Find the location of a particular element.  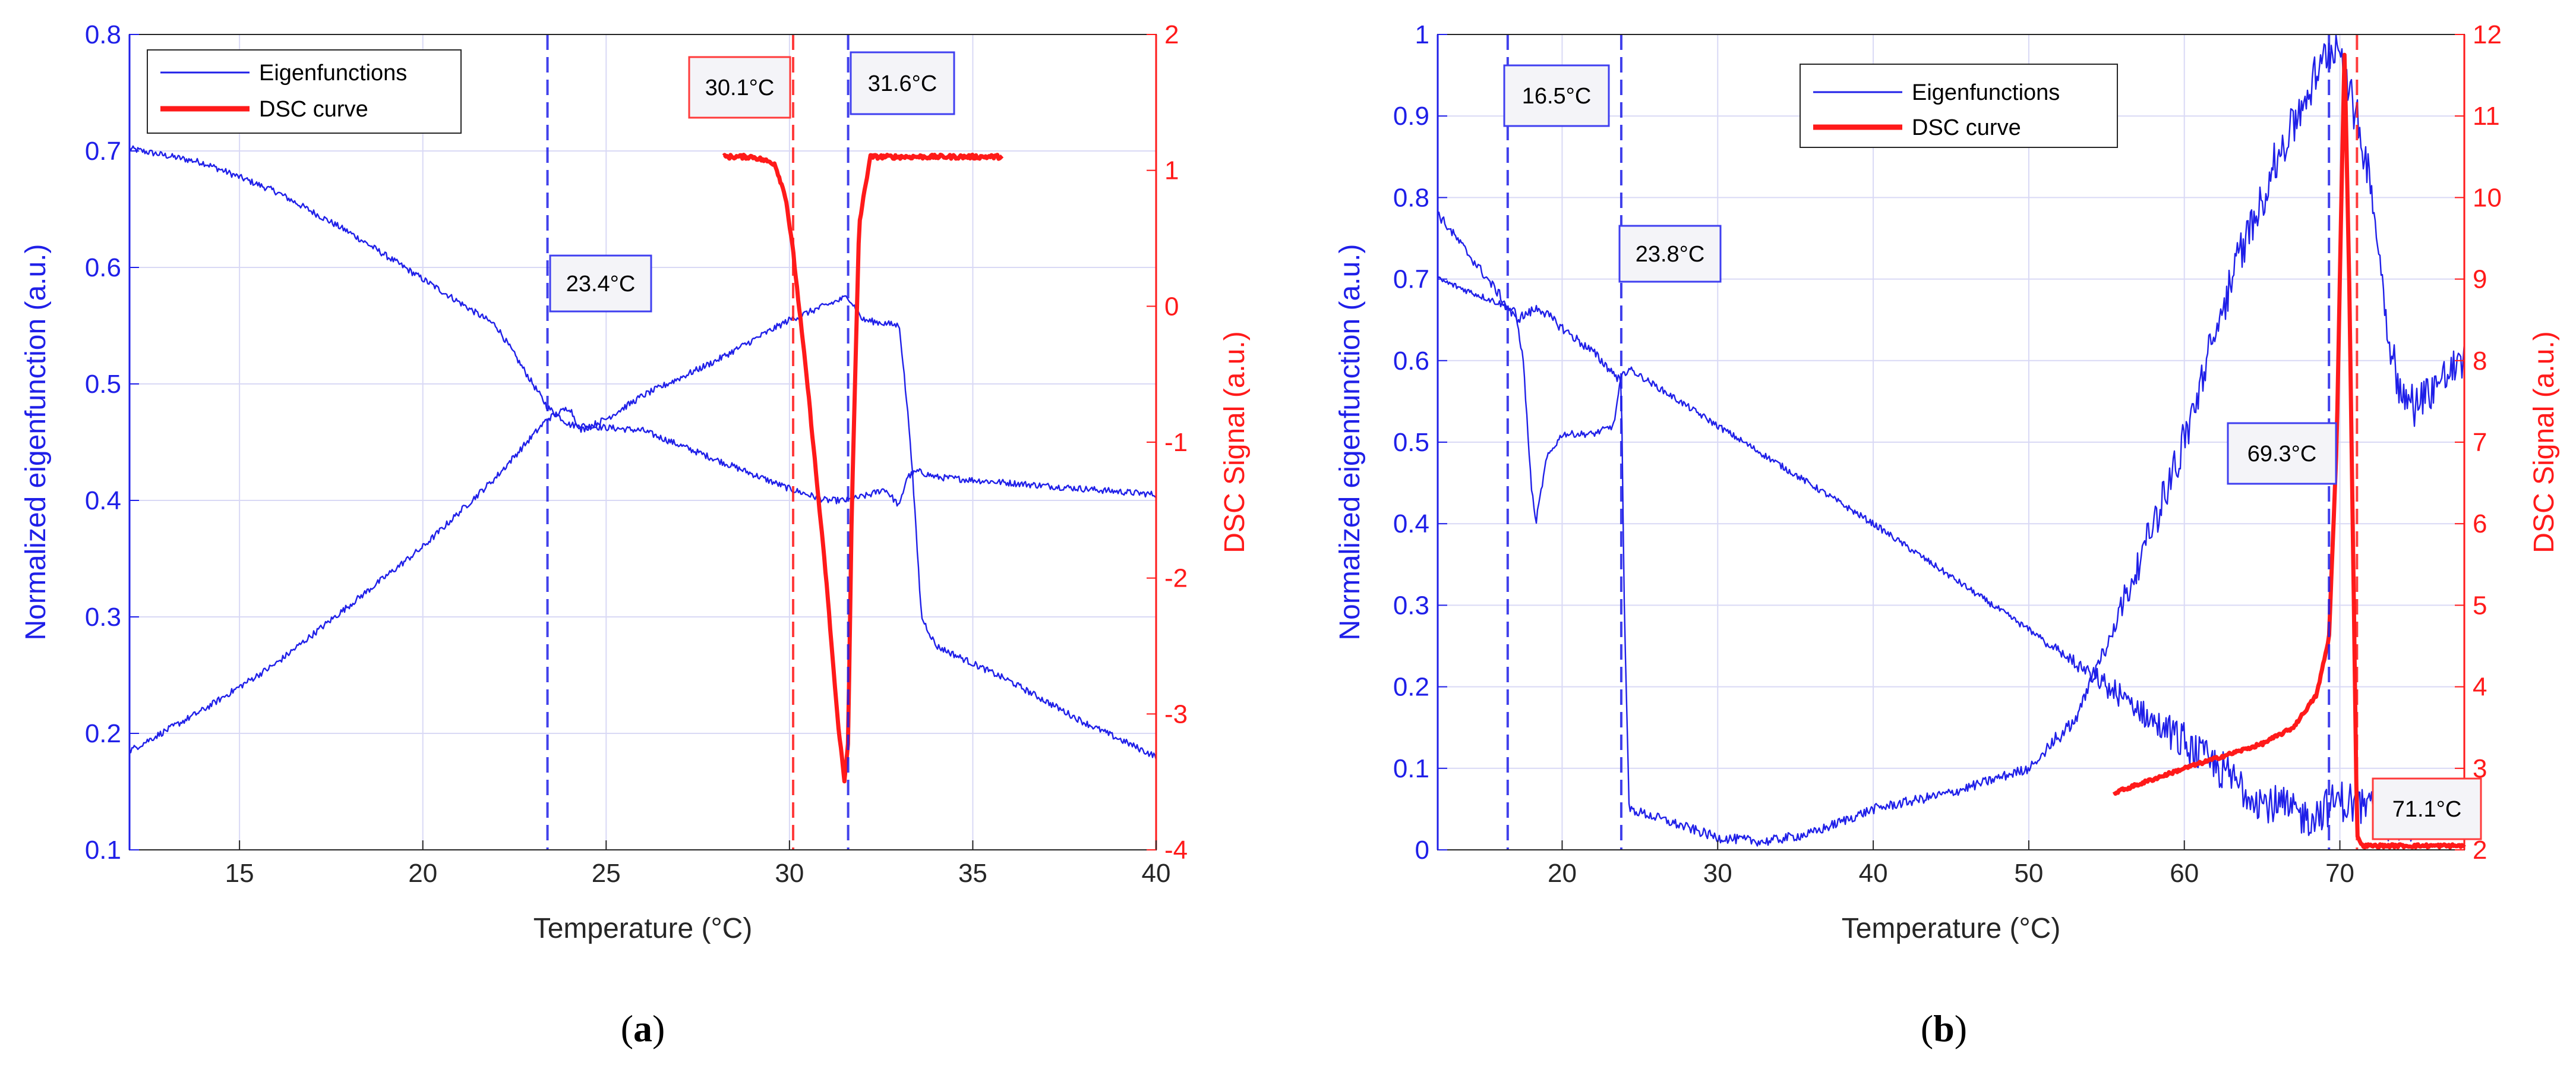

panel-b-annotation-23-8: 23.8°C is located at coordinates (1670, 254).